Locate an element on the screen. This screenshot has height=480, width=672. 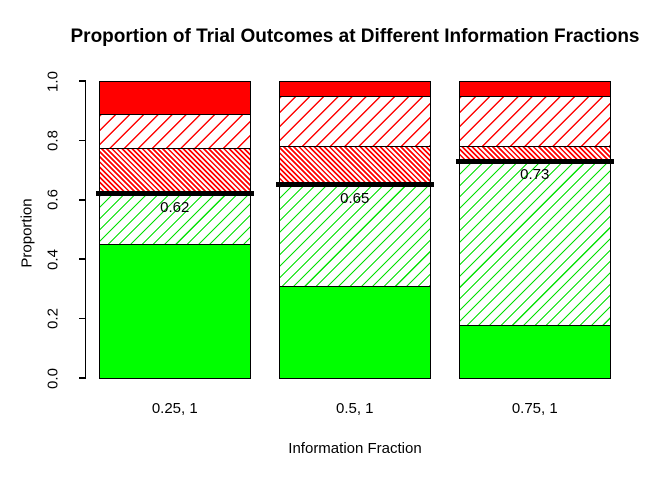
threshold-label: 0.62 is located at coordinates (175, 207).